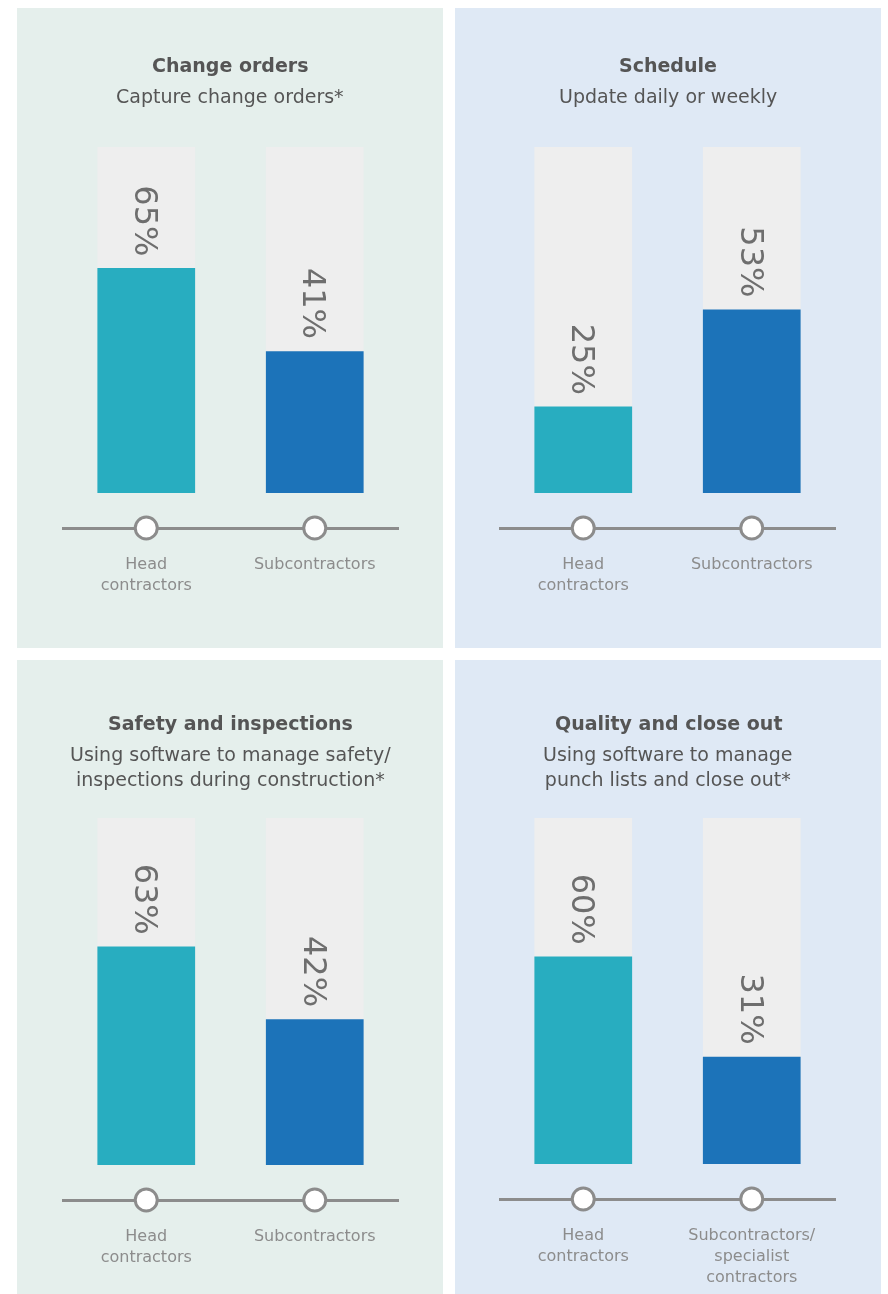  Describe the element at coordinates (583, 359) in the screenshot. I see `data-label: 25%` at that location.